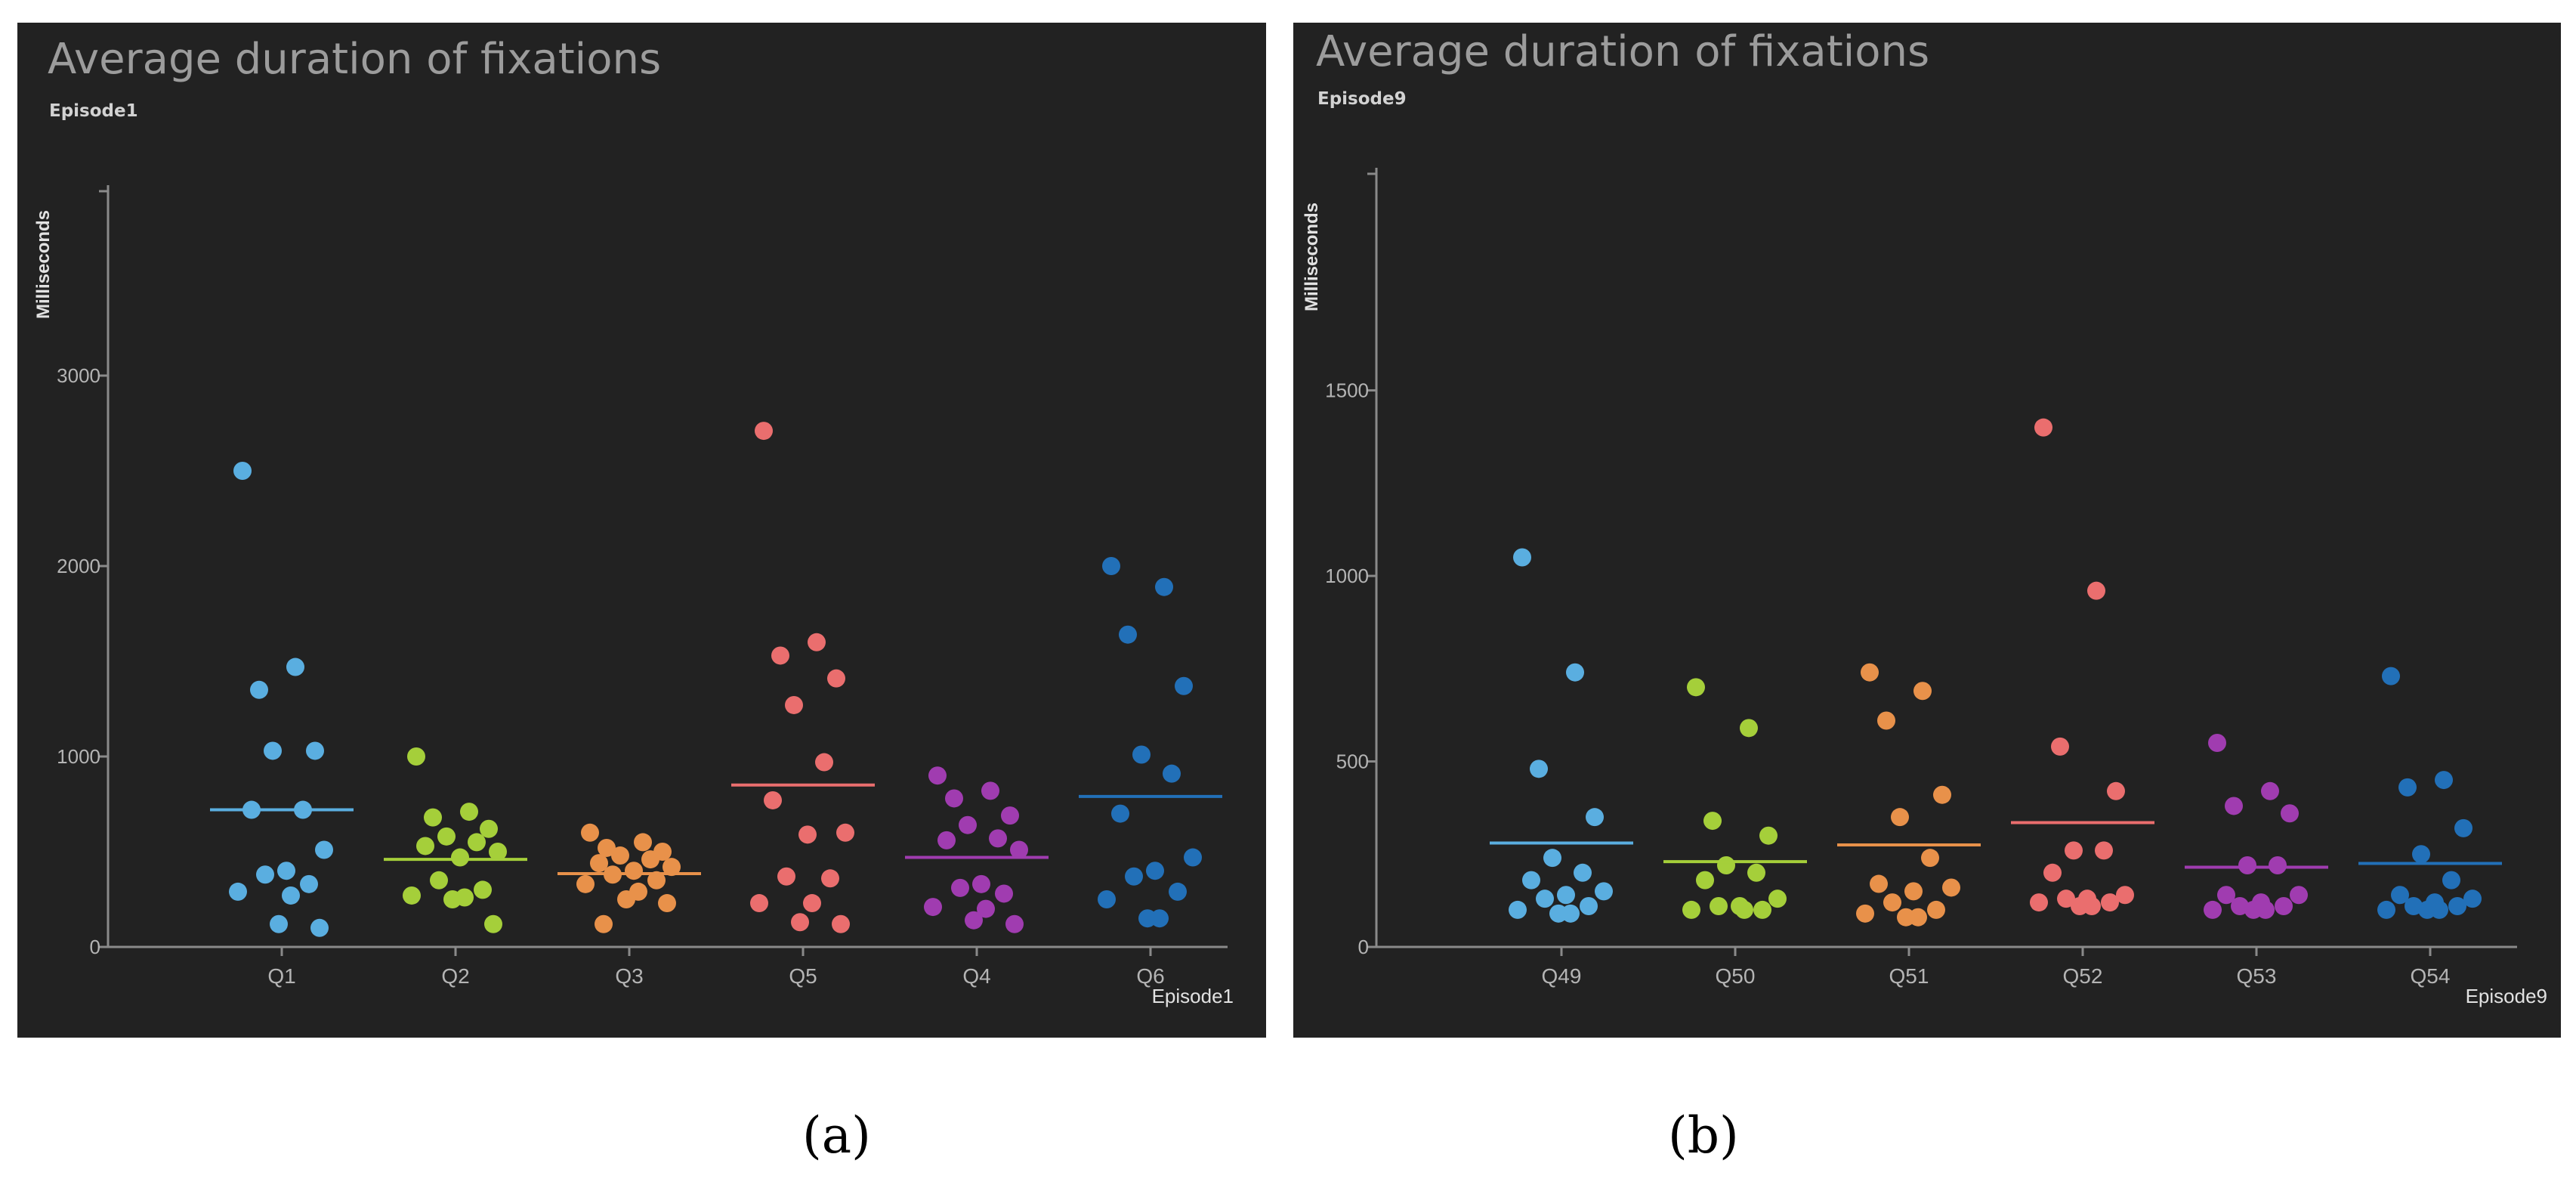 This screenshot has width=2576, height=1185. I want to click on chart-title-a: Average duration of fixations, so click(355, 60).